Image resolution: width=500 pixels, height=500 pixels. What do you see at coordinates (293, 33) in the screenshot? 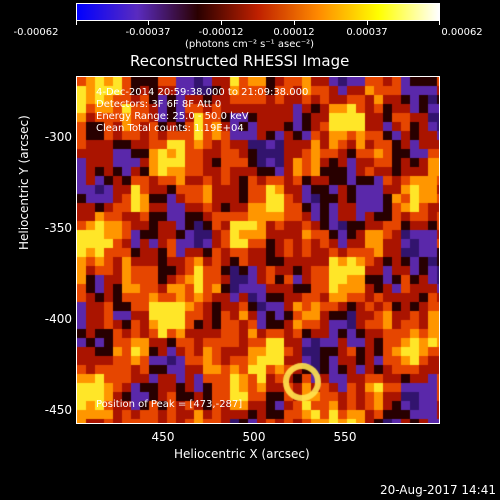
I see `colorbar-tick-label: 0.00012` at bounding box center [293, 33].